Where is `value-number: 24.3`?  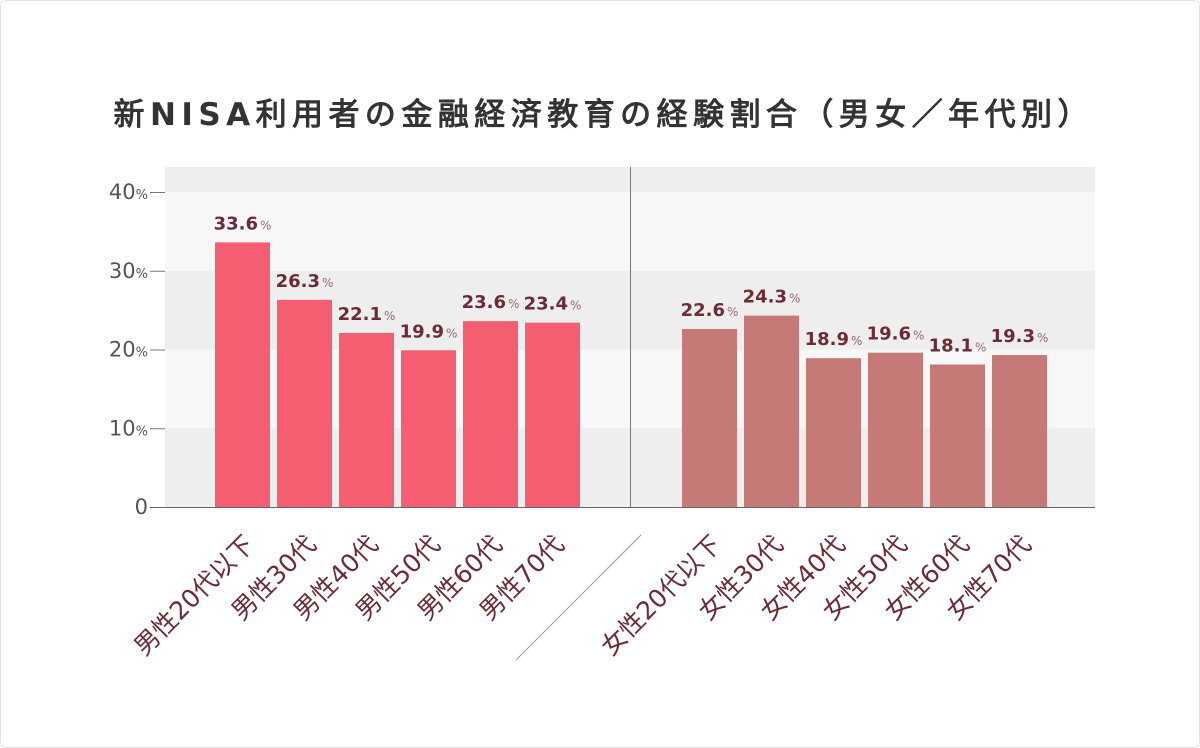 value-number: 24.3 is located at coordinates (765, 297).